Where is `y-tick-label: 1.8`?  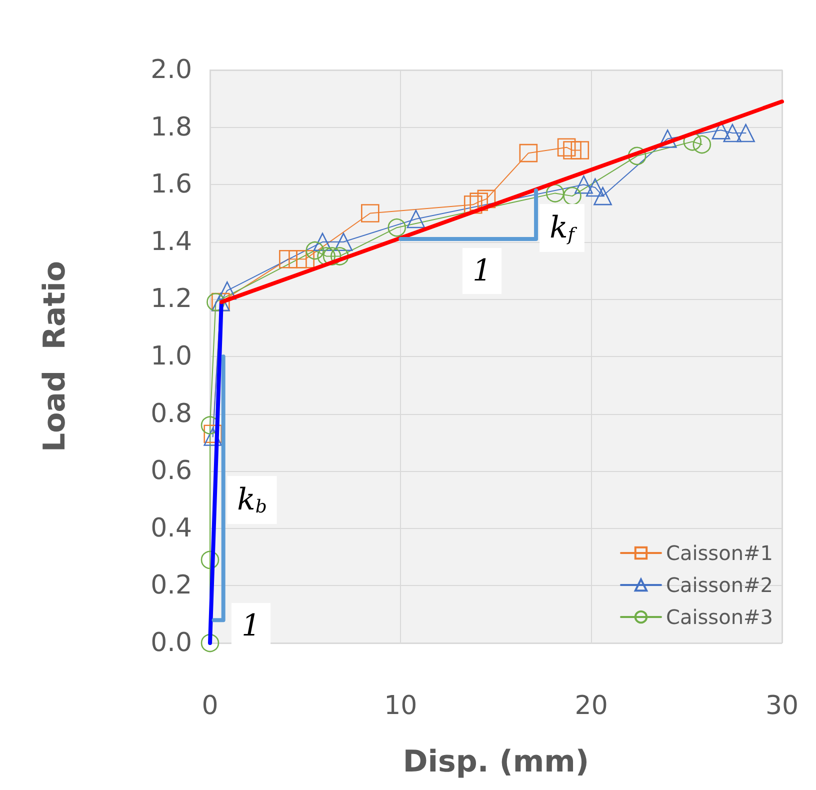 y-tick-label: 1.8 is located at coordinates (171, 127).